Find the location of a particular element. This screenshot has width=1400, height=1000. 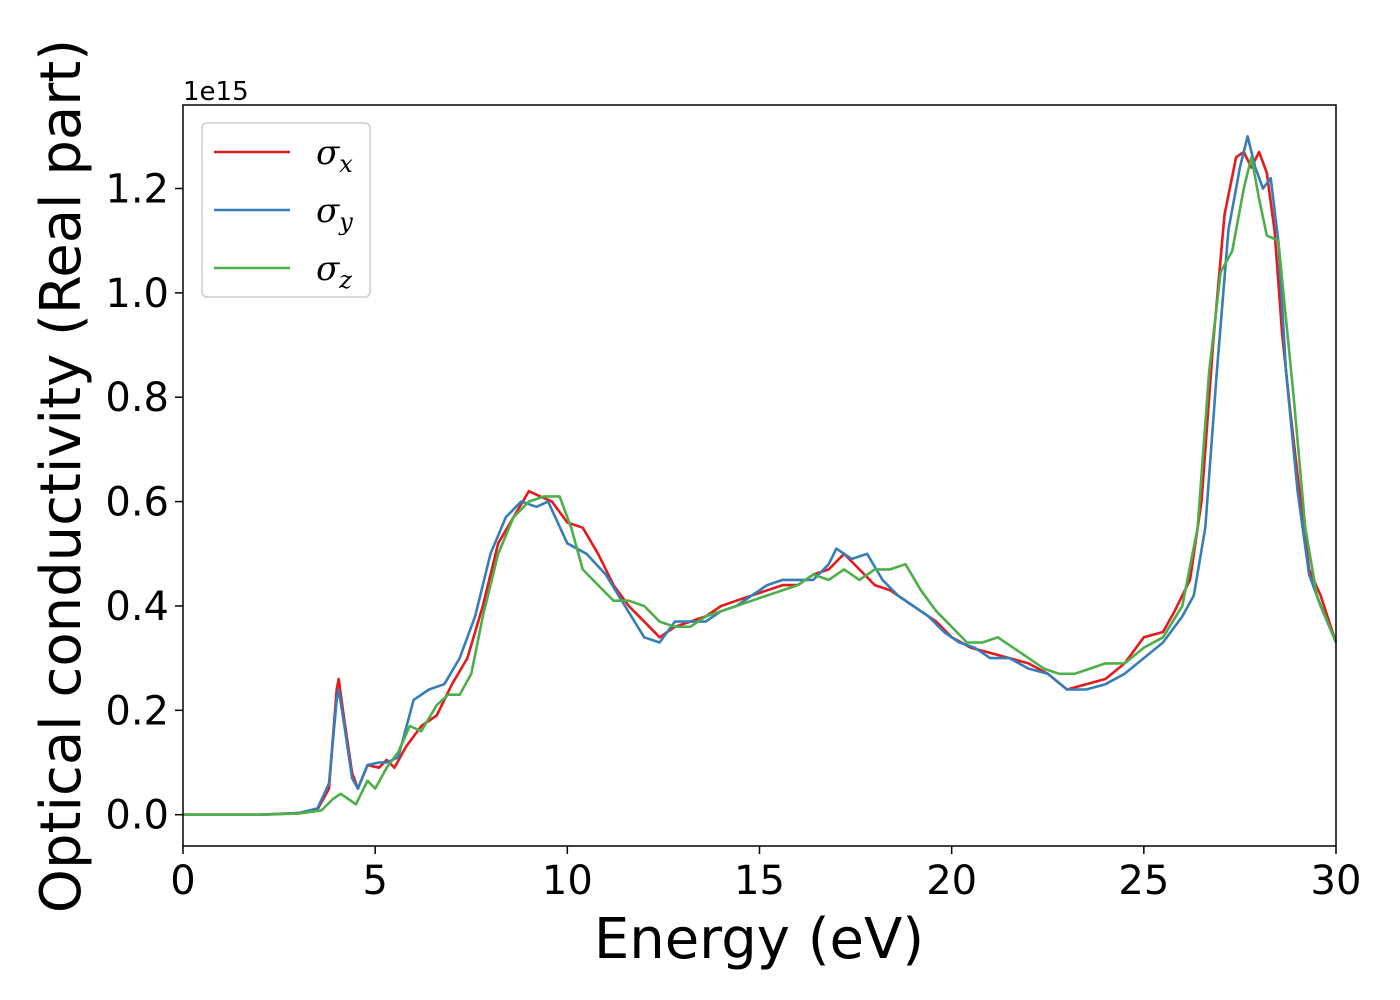

x-axis-ticks: 0 5 10 15 20 25 30 is located at coordinates (765, 875).